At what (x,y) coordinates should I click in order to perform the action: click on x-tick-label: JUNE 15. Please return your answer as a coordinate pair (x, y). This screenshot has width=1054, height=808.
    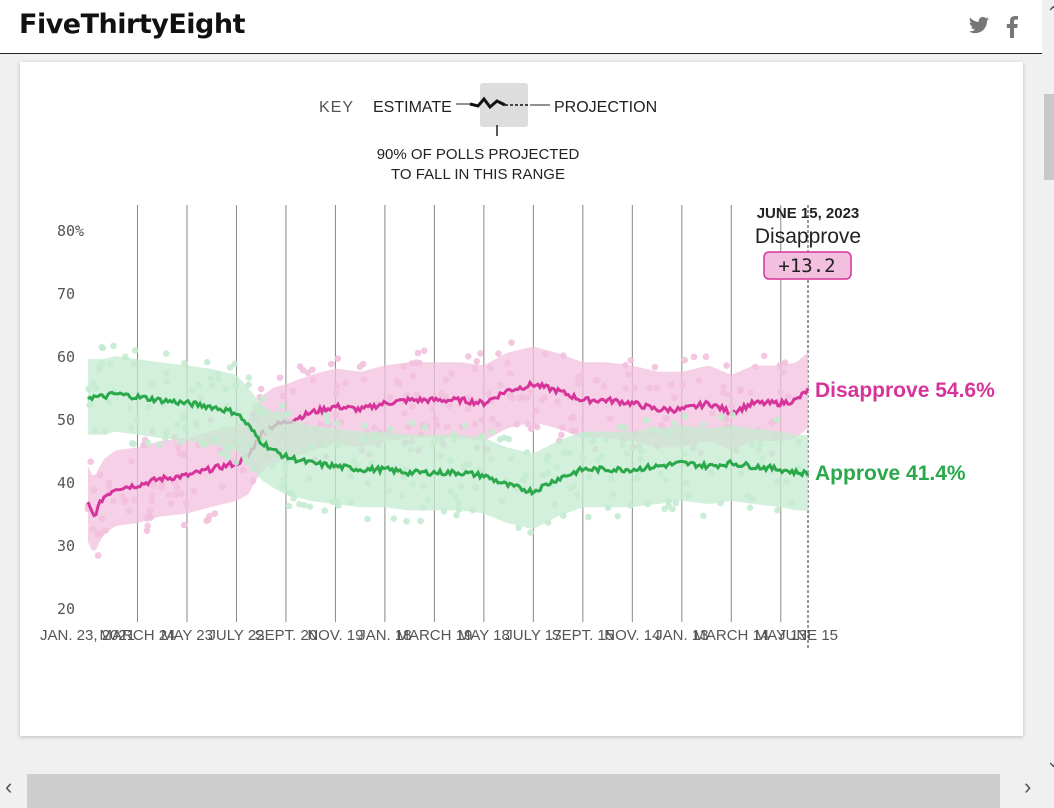
    Looking at the image, I should click on (808, 635).